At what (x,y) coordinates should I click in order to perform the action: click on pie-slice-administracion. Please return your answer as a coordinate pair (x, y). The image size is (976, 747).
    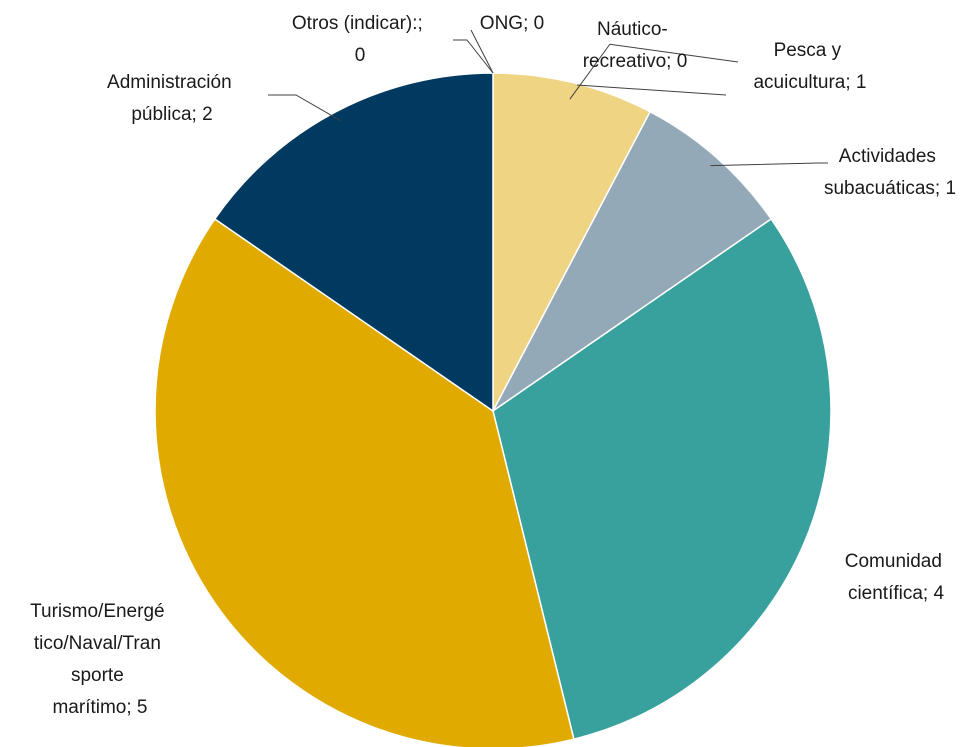
    Looking at the image, I should click on (353, 242).